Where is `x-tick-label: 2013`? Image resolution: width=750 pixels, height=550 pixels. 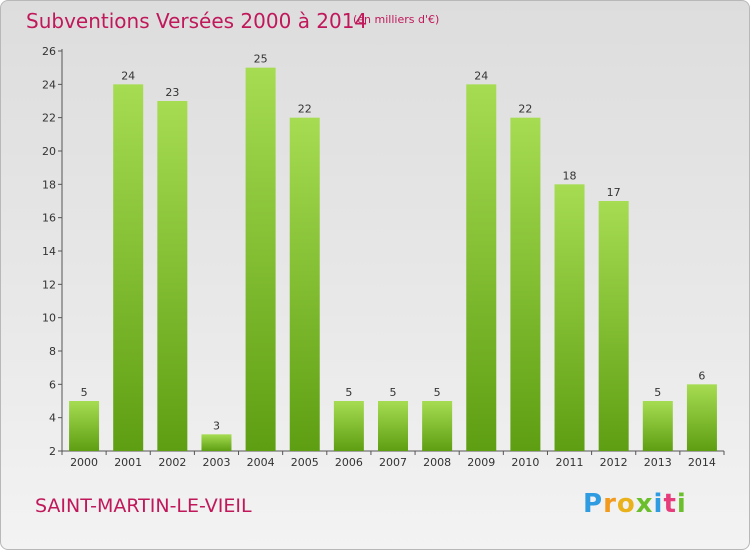
x-tick-label: 2013 is located at coordinates (658, 462).